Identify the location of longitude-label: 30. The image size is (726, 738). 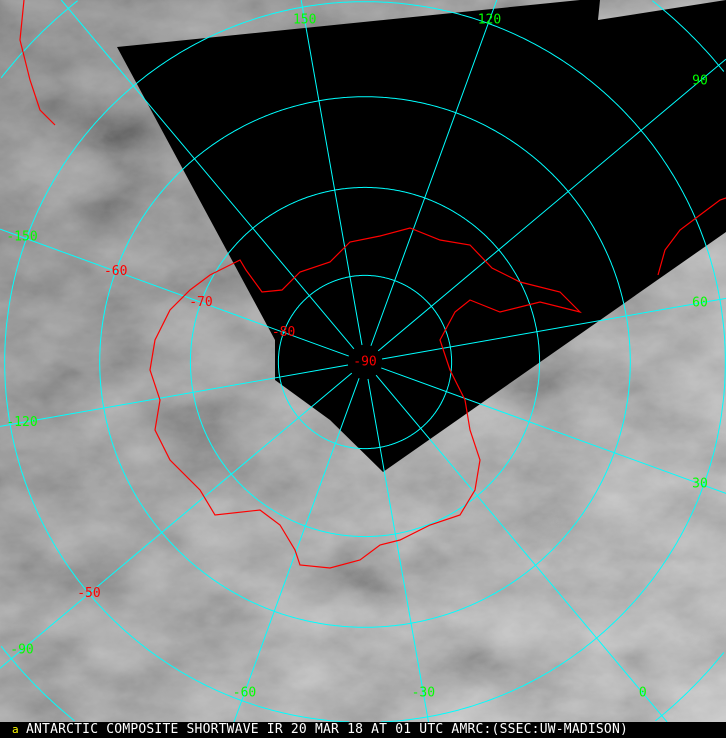
(700, 483).